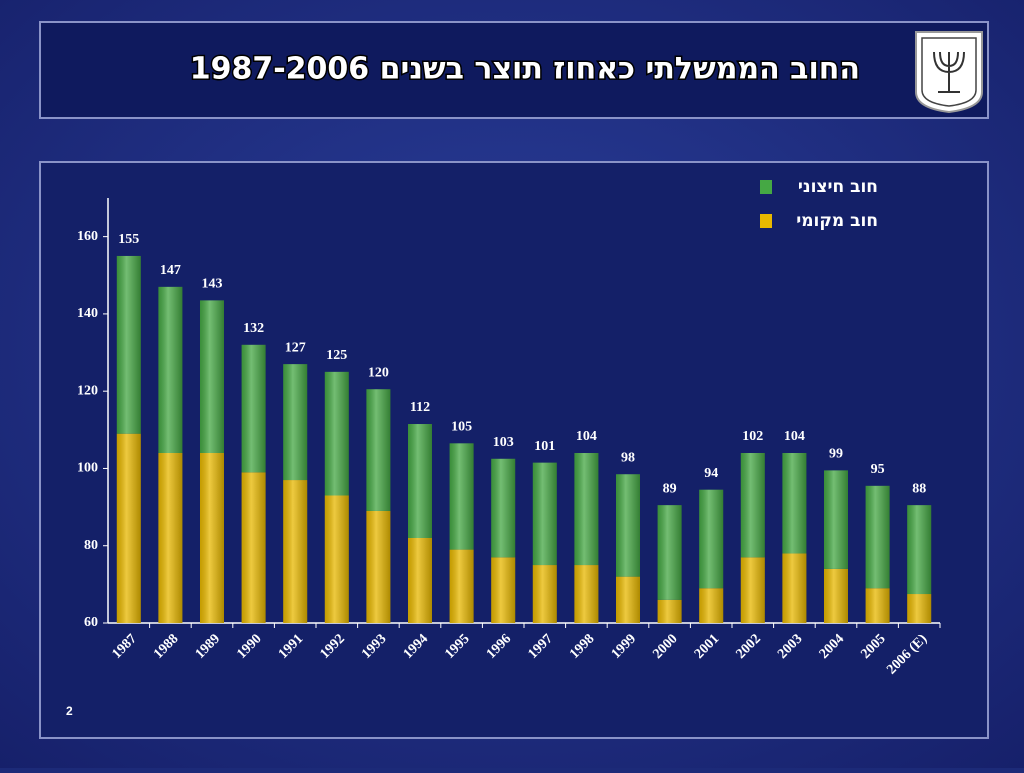 This screenshot has width=1024, height=773. I want to click on legend-label: חוב מקומי, so click(837, 221).